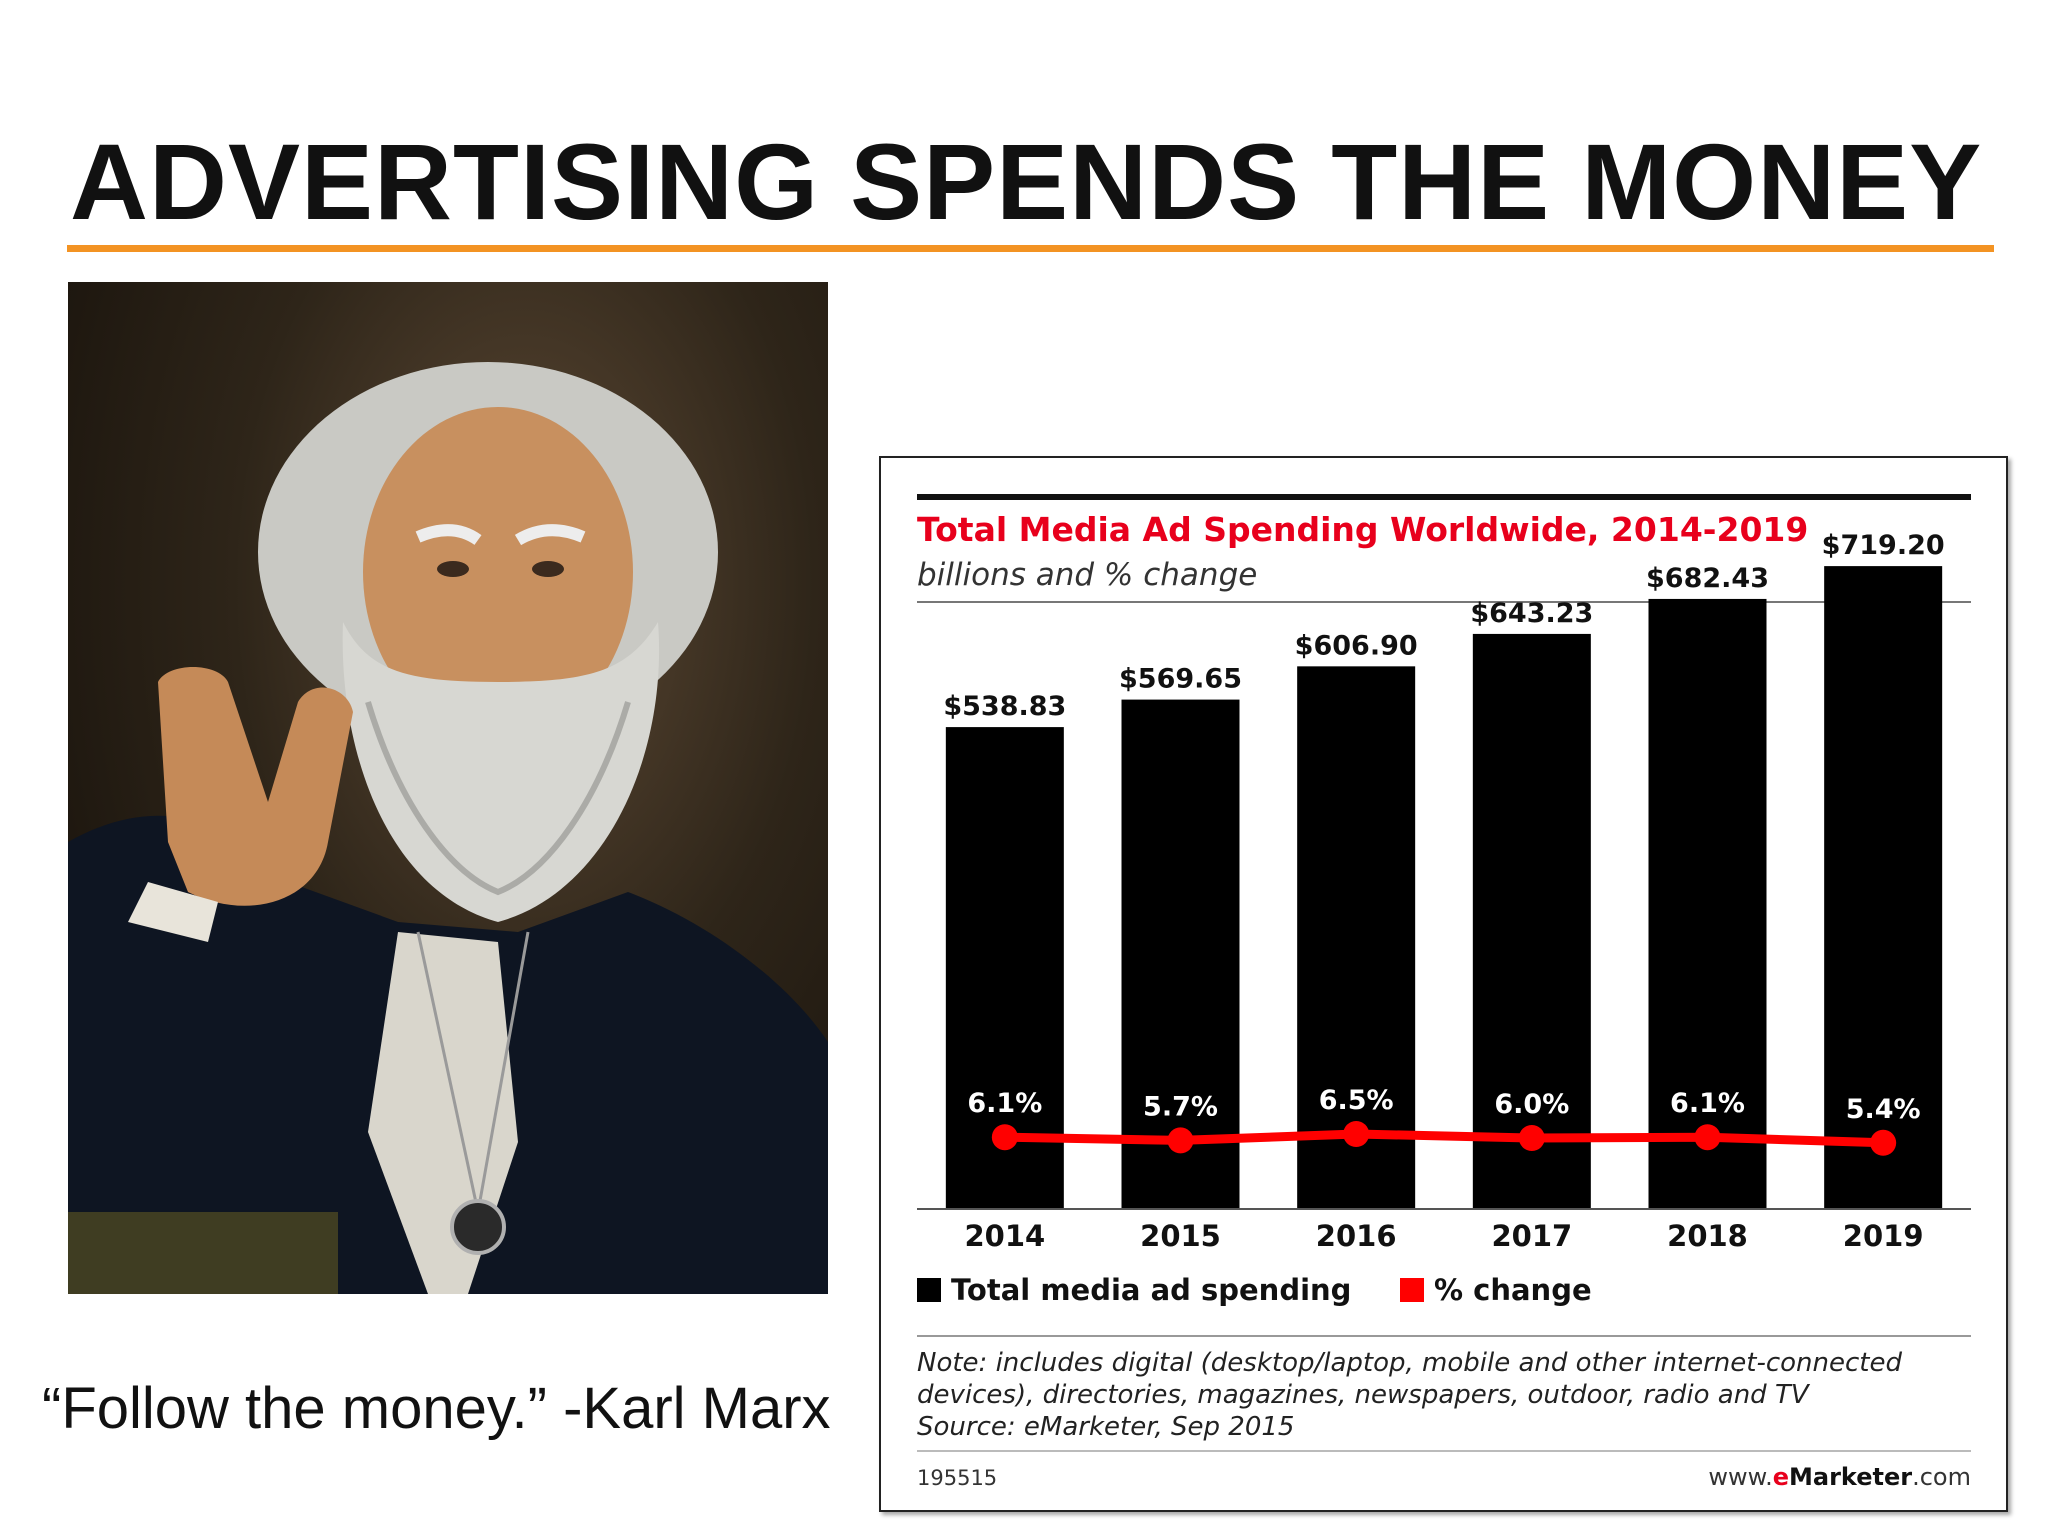 The height and width of the screenshot is (1536, 2048). Describe the element at coordinates (1087, 575) in the screenshot. I see `chart-subtitle: billions and % change` at that location.